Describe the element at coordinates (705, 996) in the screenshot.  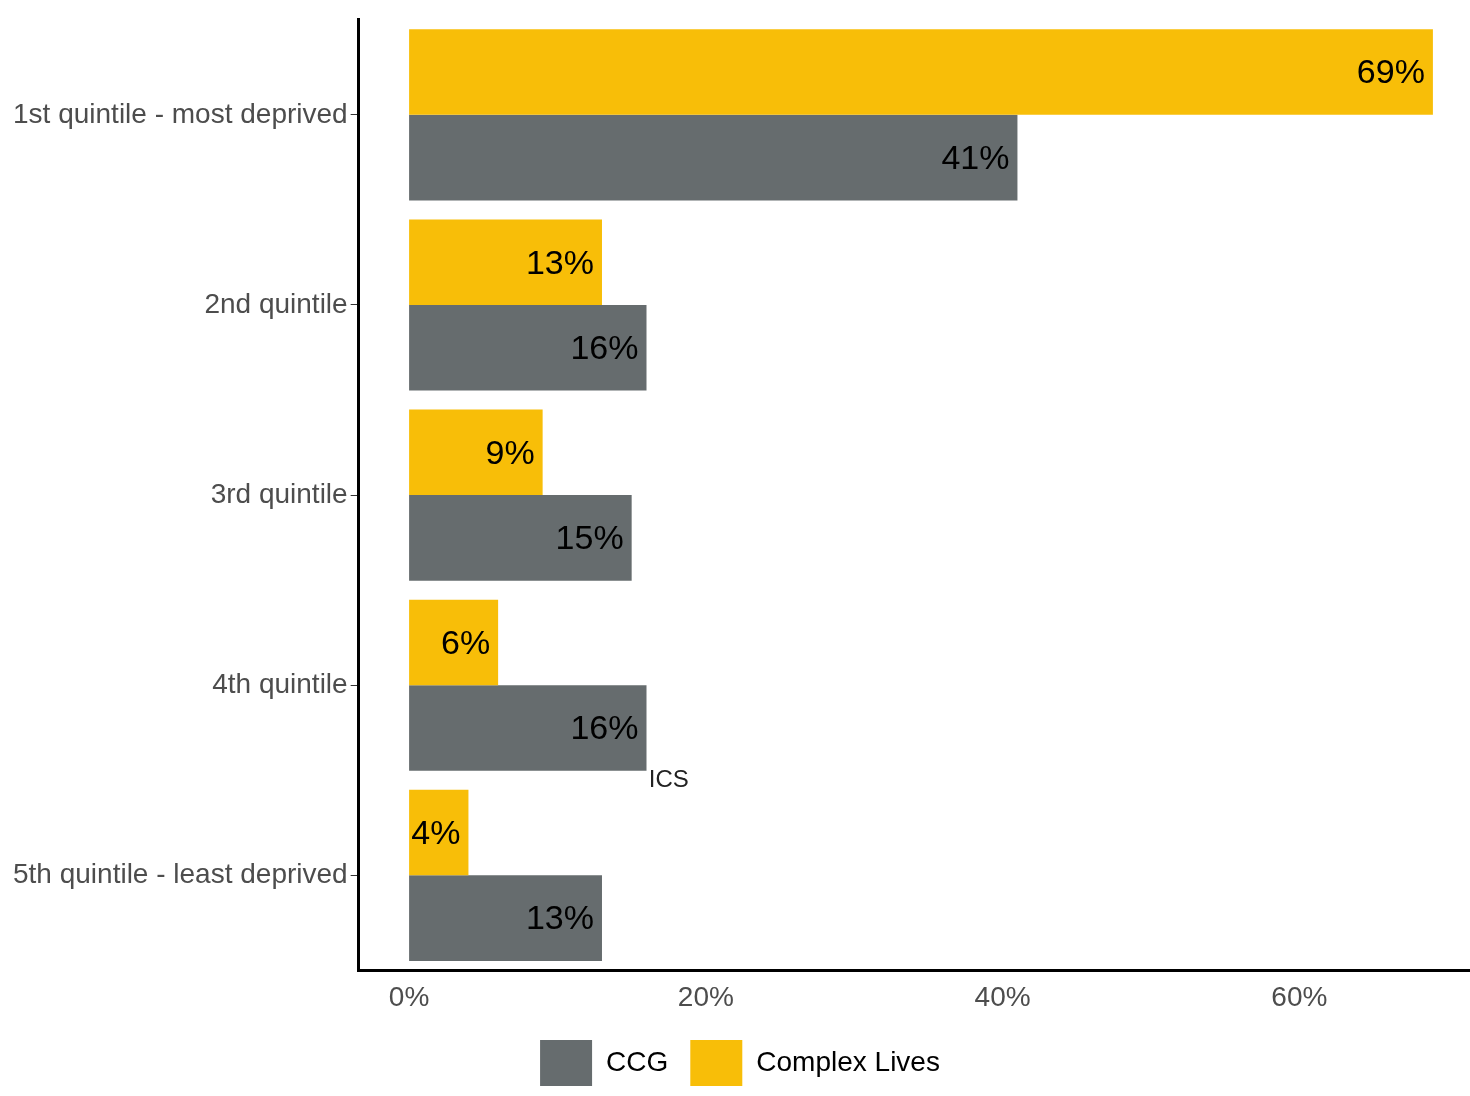
I see `x-tick-label: 20%` at that location.